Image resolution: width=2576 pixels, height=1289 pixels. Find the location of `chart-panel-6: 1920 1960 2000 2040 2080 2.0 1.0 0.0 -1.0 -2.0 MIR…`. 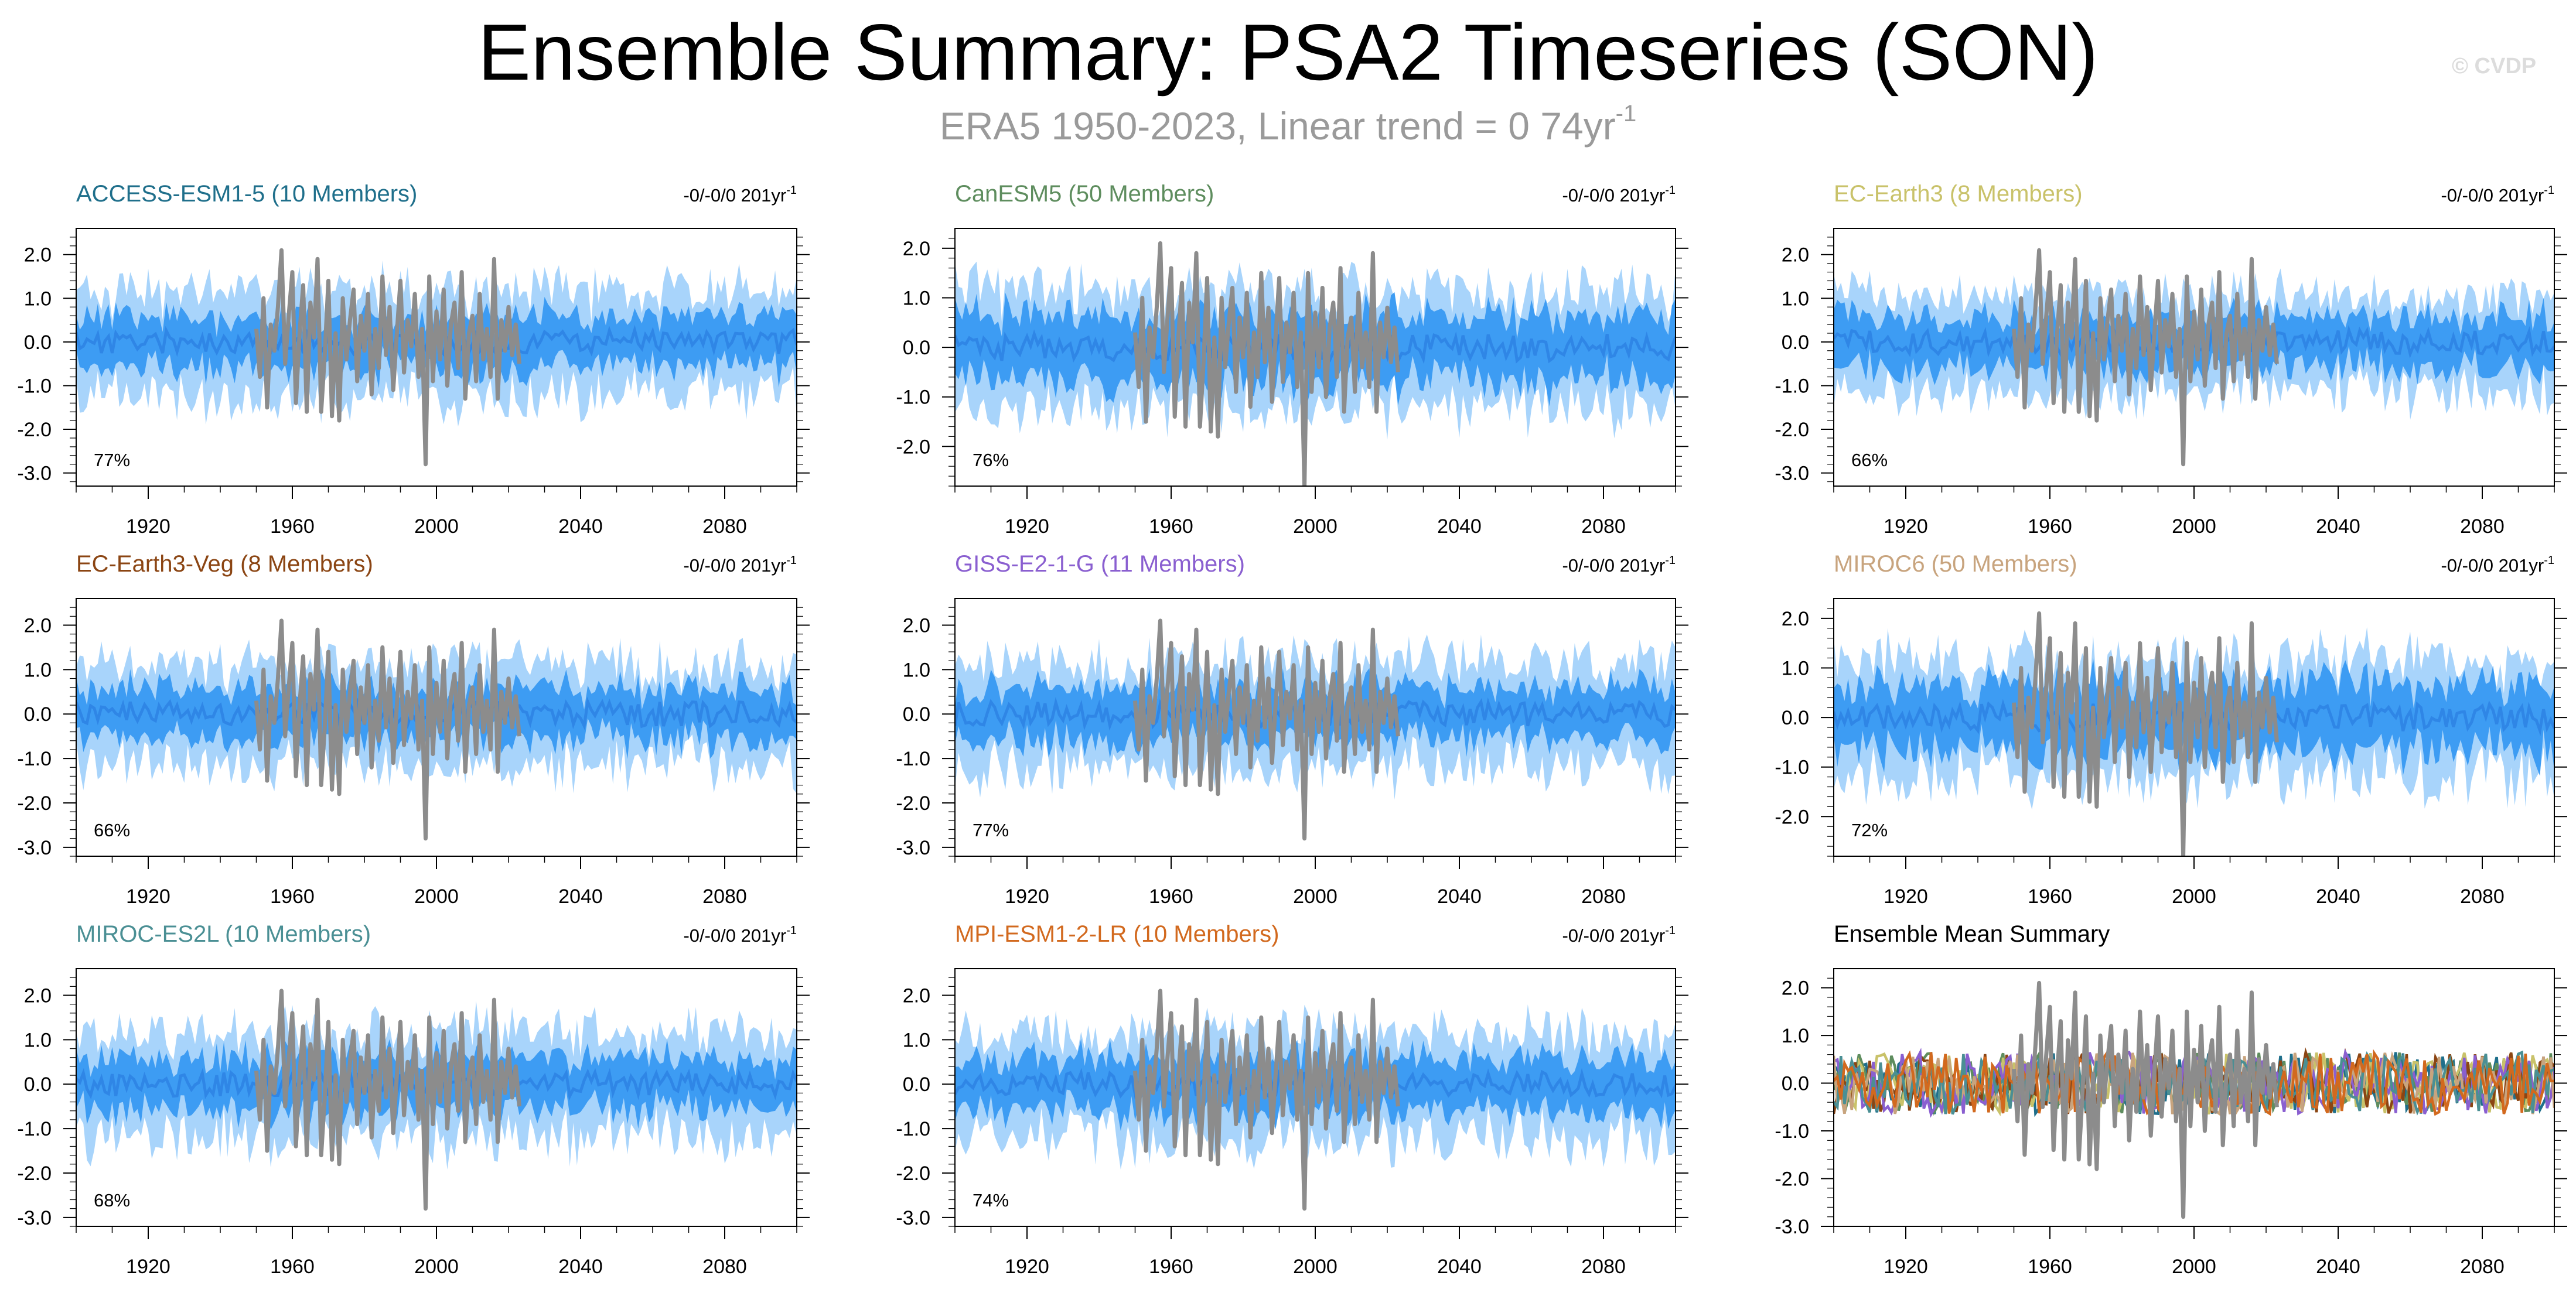

chart-panel-6: 1920 1960 2000 2040 2080 2.0 1.0 0.0 -1.0 -2.0 MIR… is located at coordinates (2171, 729).